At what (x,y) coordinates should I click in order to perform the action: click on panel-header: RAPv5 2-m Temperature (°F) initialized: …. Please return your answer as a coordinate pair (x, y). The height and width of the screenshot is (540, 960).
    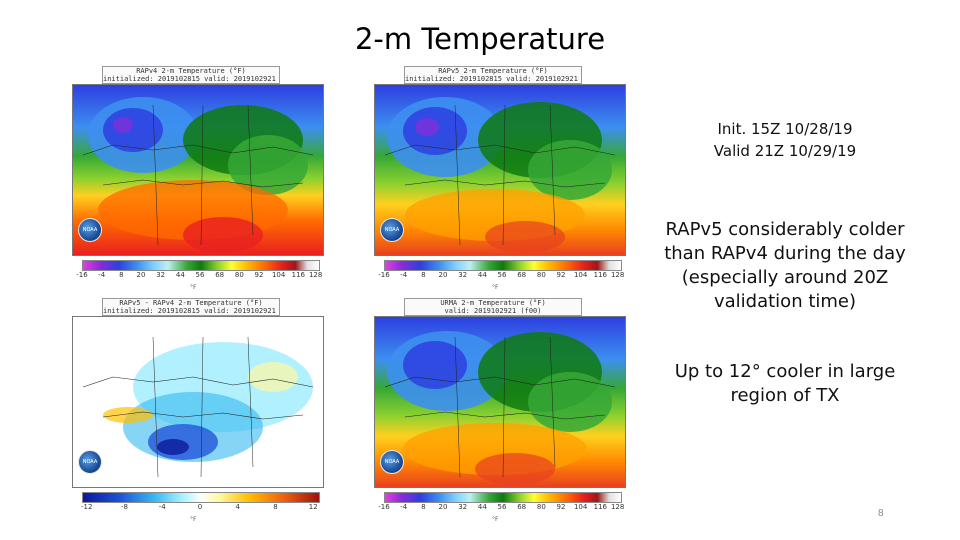
    Looking at the image, I should click on (493, 75).